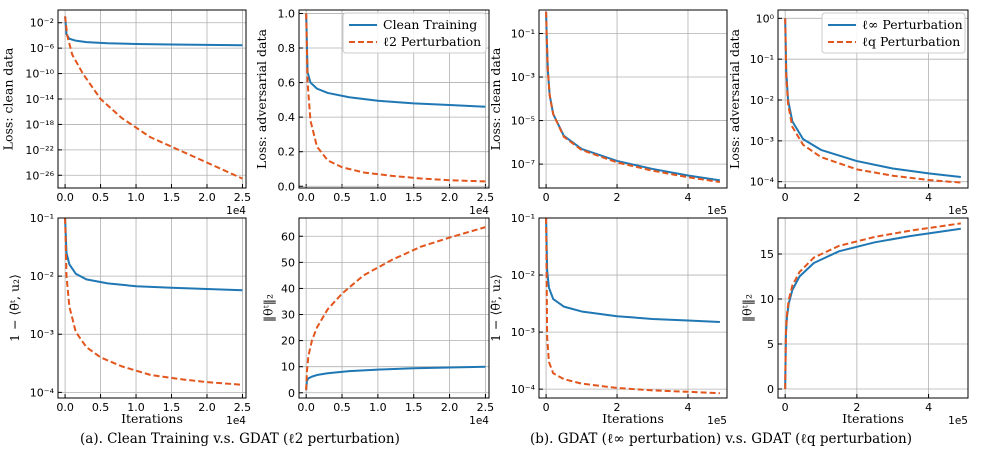 Image resolution: width=992 pixels, height=455 pixels. What do you see at coordinates (39, 74) in the screenshot?
I see `y-tick-label: 10⁻¹⁰` at bounding box center [39, 74].